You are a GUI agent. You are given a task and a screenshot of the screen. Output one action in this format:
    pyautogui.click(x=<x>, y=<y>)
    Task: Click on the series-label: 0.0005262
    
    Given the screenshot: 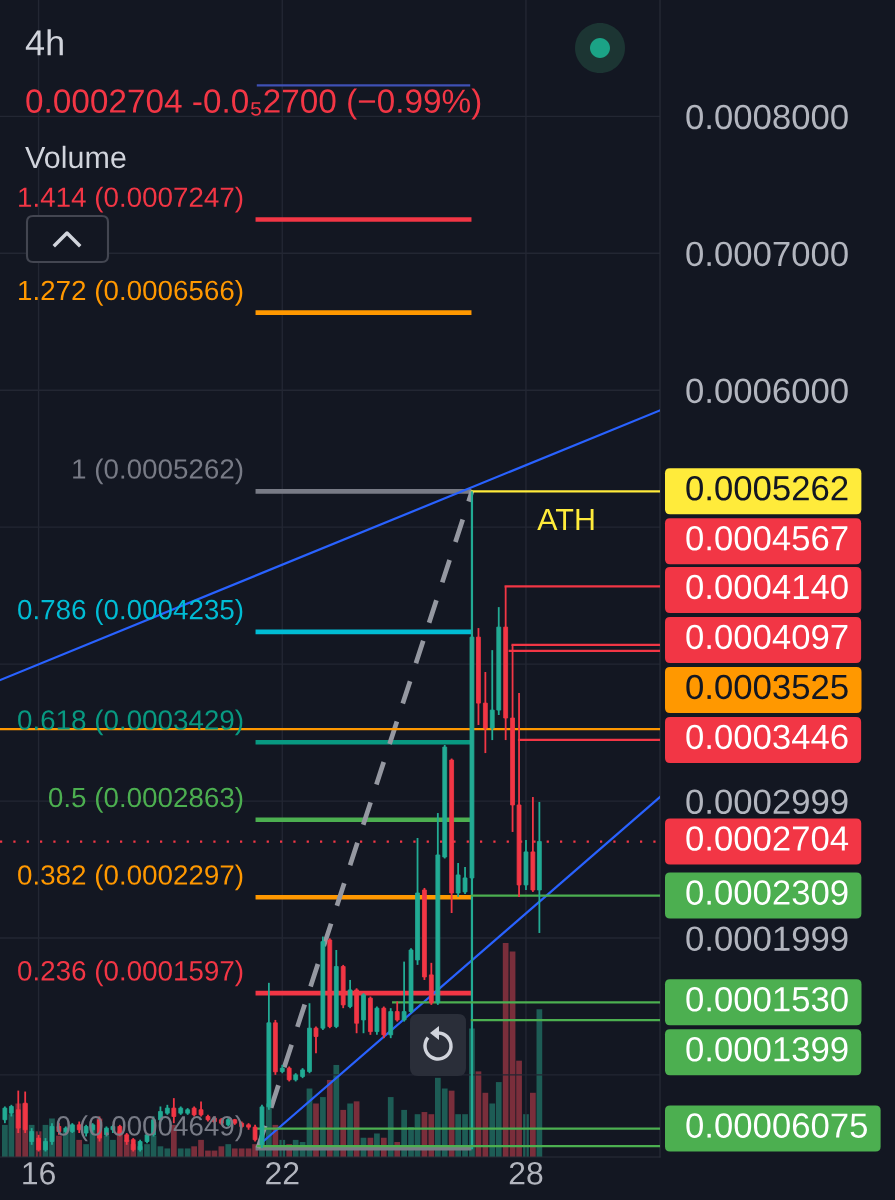 What is the action you would take?
    pyautogui.click(x=767, y=488)
    